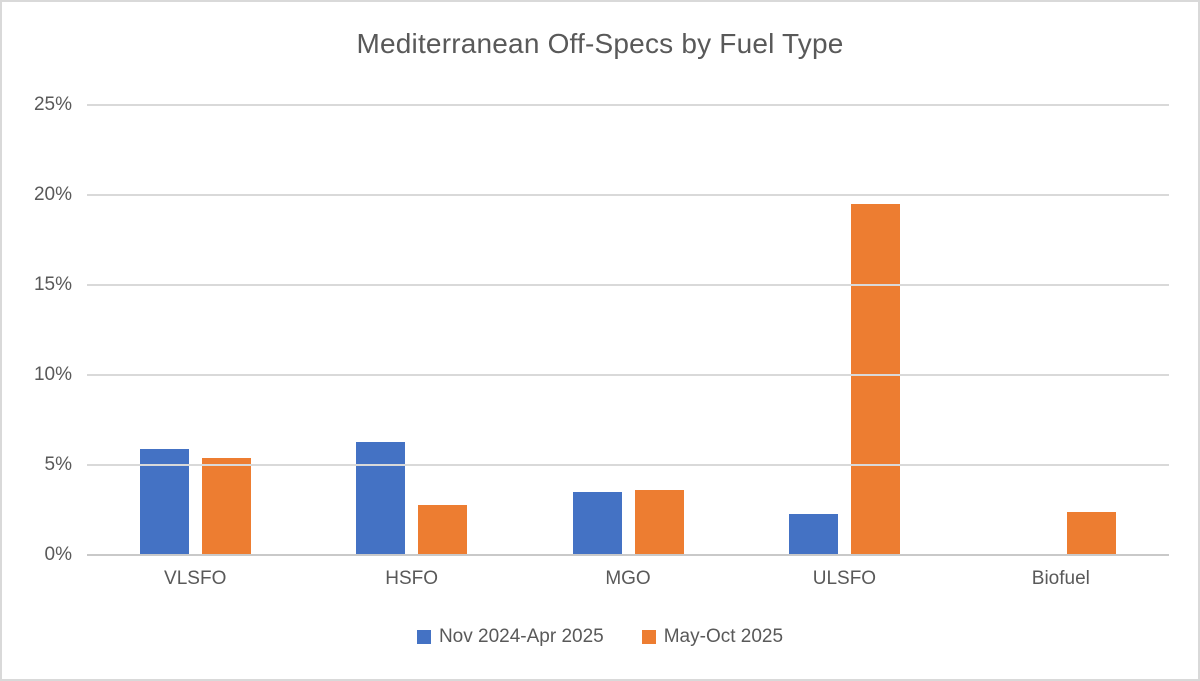  I want to click on bar-ulsfo-series2, so click(875, 379).